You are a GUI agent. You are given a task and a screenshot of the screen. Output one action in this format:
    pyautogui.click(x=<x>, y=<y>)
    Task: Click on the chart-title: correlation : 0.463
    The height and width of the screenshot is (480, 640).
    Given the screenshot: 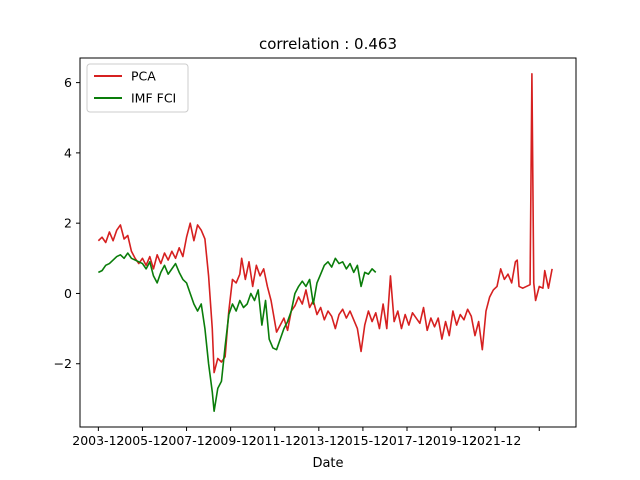 What is the action you would take?
    pyautogui.click(x=328, y=44)
    